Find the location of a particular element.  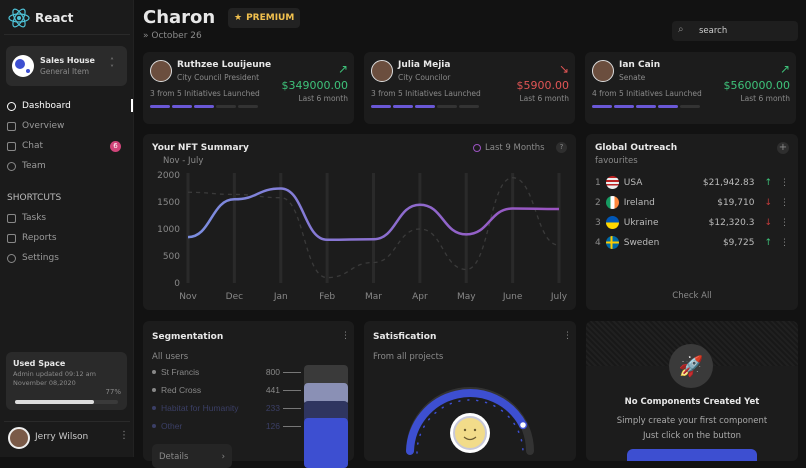

outreach-row: 3 Ukraine $12,320.3 ↓ ⋮ is located at coordinates (692, 222).